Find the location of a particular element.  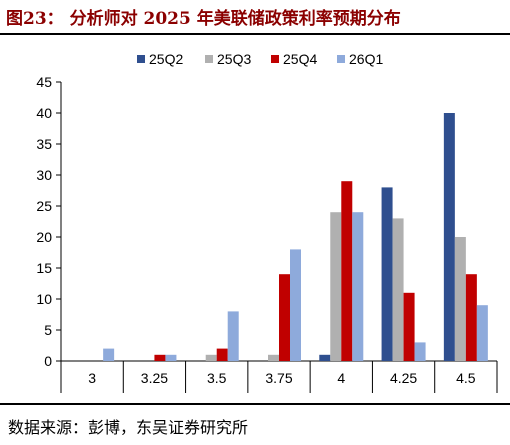

y-axis: 0 5 10 15 20 25 30 35 40 45 is located at coordinates (49, 221).